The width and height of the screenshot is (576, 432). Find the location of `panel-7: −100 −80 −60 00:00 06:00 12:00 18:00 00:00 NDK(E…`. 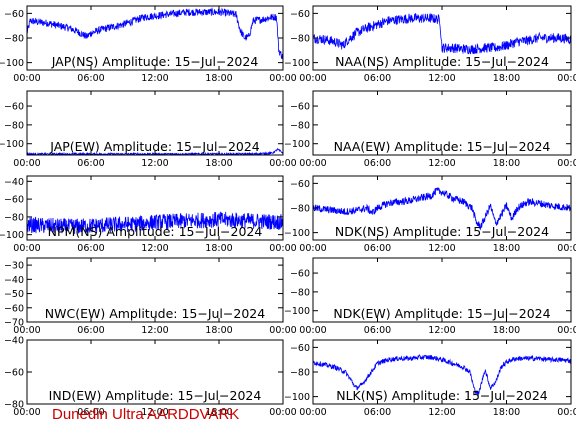

panel-7: −100 −80 −60 00:00 06:00 12:00 18:00 00:00 NDK(E… is located at coordinates (430, 296).